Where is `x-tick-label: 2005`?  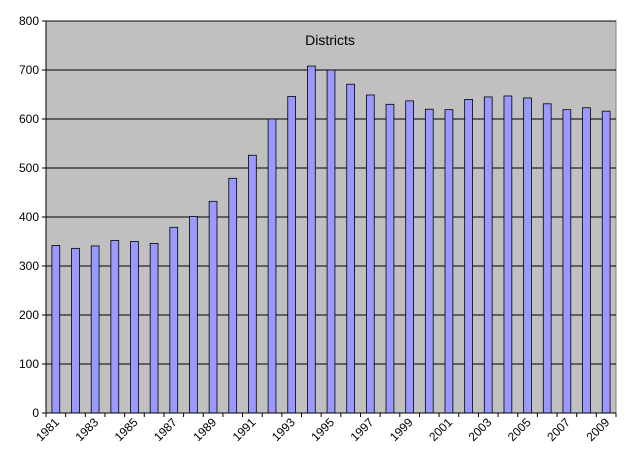
x-tick-label: 2005 is located at coordinates (519, 429).